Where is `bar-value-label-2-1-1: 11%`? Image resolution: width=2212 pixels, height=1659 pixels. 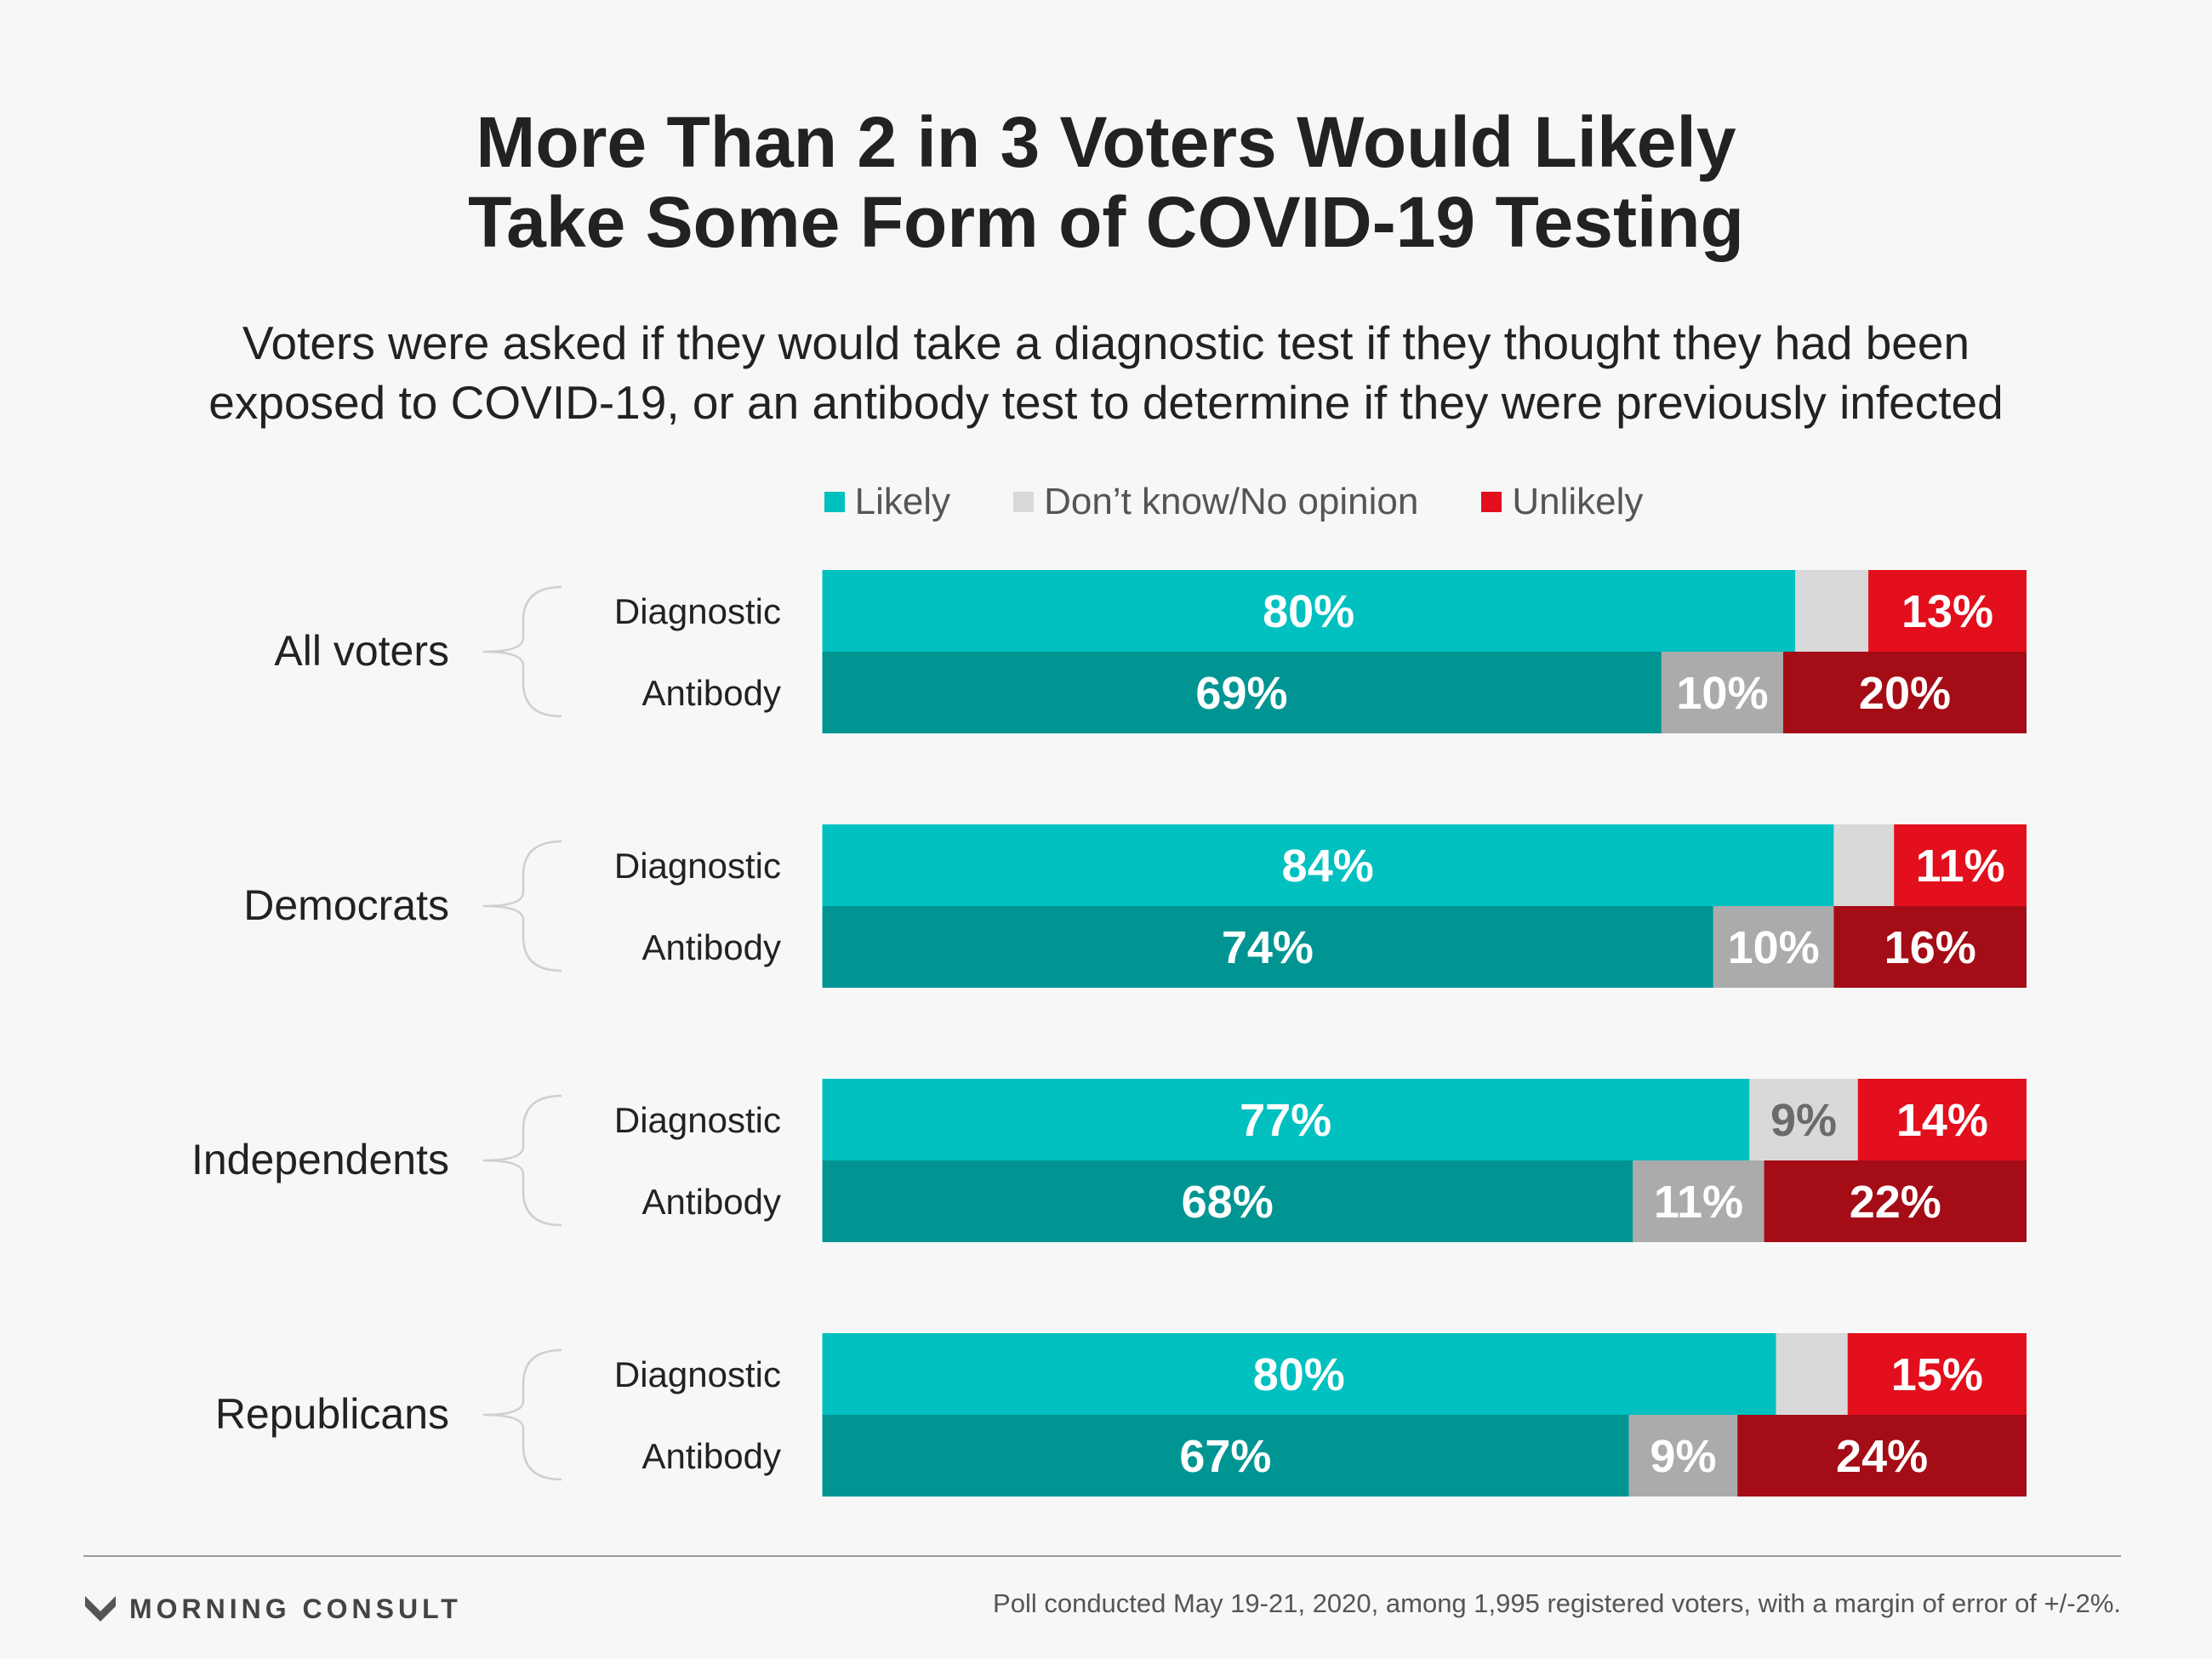 bar-value-label-2-1-1: 11% is located at coordinates (1698, 1202).